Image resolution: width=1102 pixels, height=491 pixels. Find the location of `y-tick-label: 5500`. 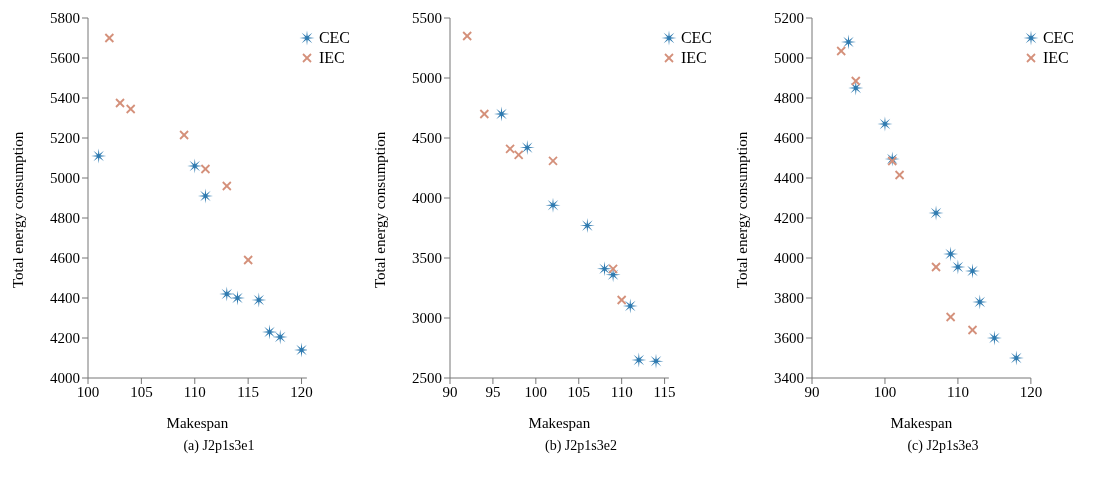

y-tick-label: 5500 is located at coordinates (427, 18).